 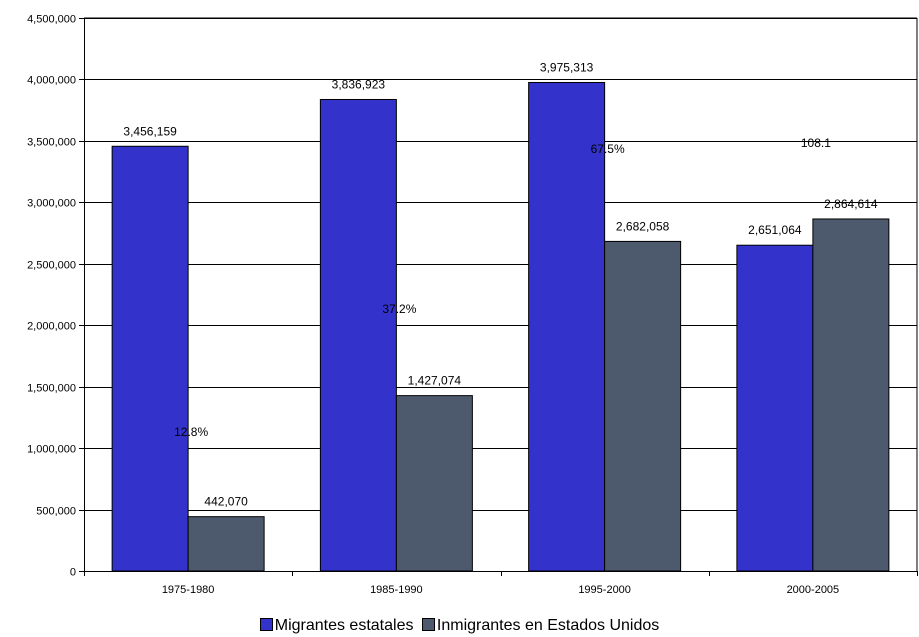 What do you see at coordinates (266, 624) in the screenshot?
I see `legend-swatch-migrantes` at bounding box center [266, 624].